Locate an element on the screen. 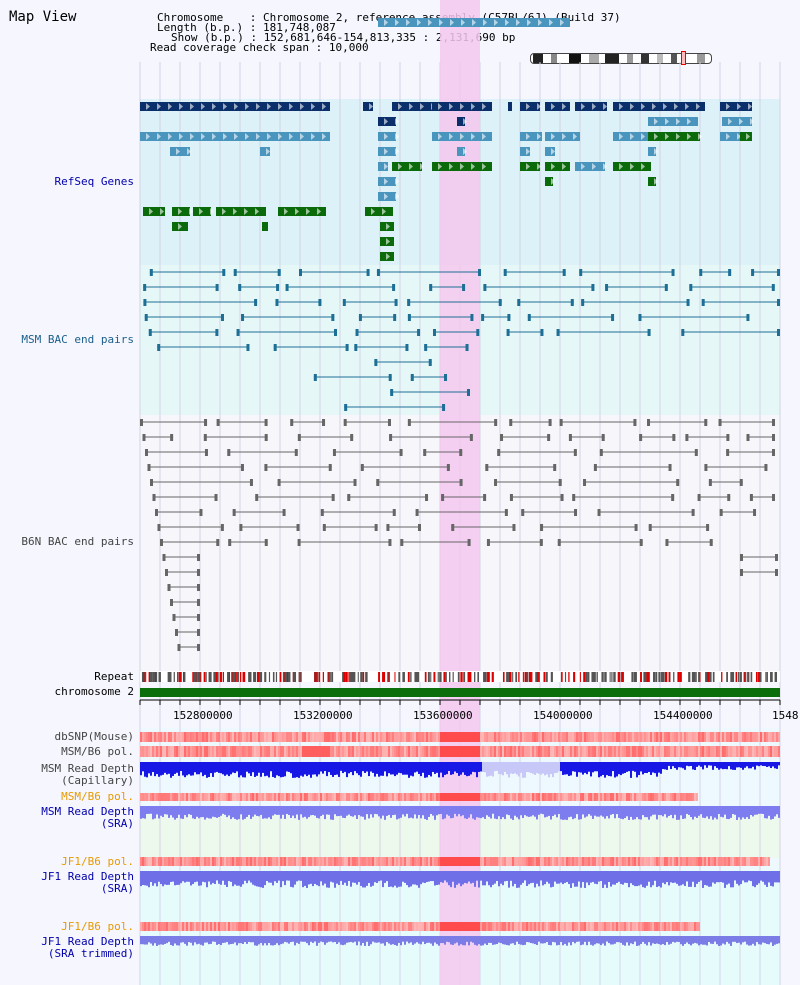  track-label-msm-read-depth-sra: MSM Read Depth (SRA) is located at coordinates (87, 817).